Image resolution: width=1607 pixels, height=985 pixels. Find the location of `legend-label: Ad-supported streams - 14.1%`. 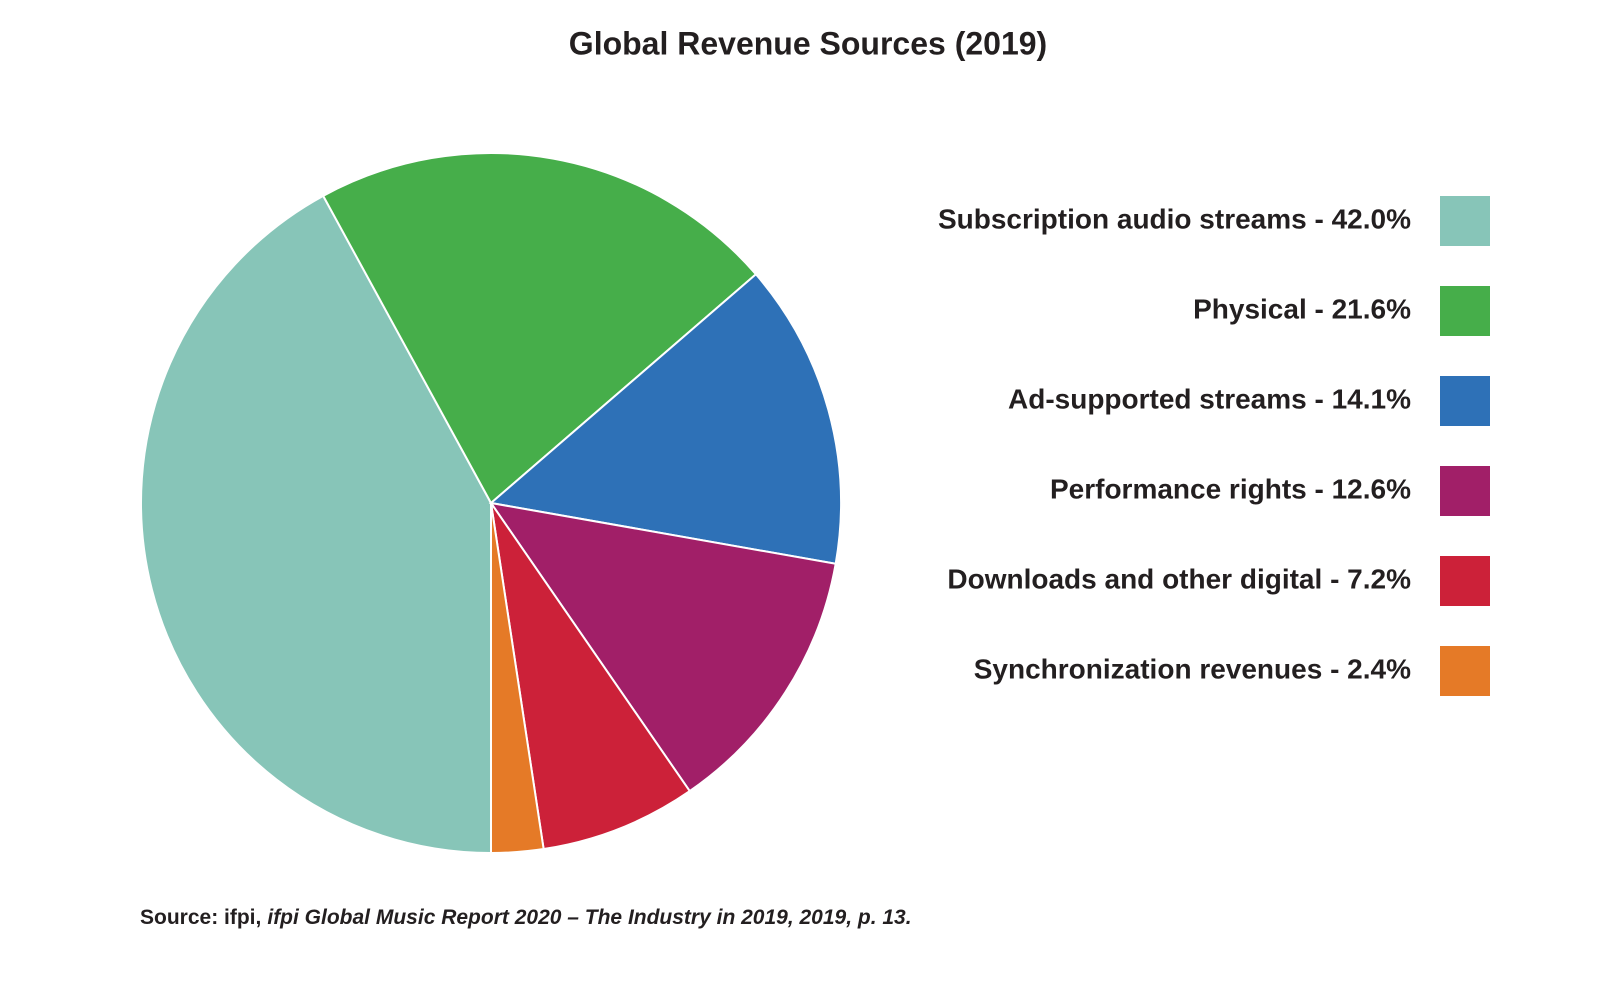

legend-label: Ad-supported streams - 14.1% is located at coordinates (1209, 398).